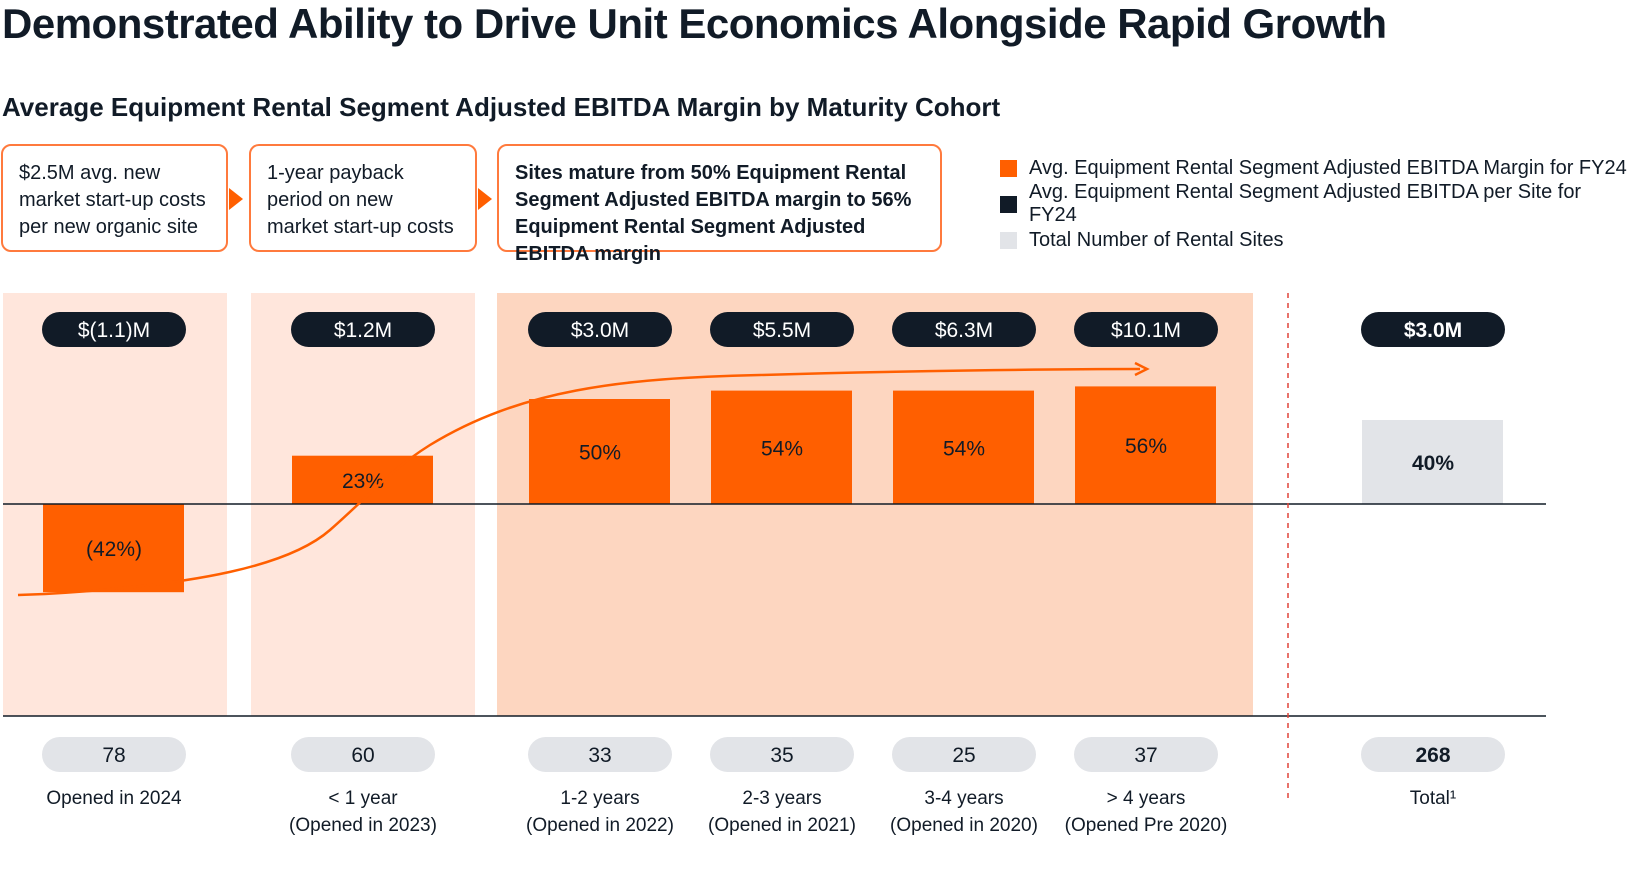 This screenshot has height=893, width=1632. I want to click on margin-label: 40%, so click(1433, 463).